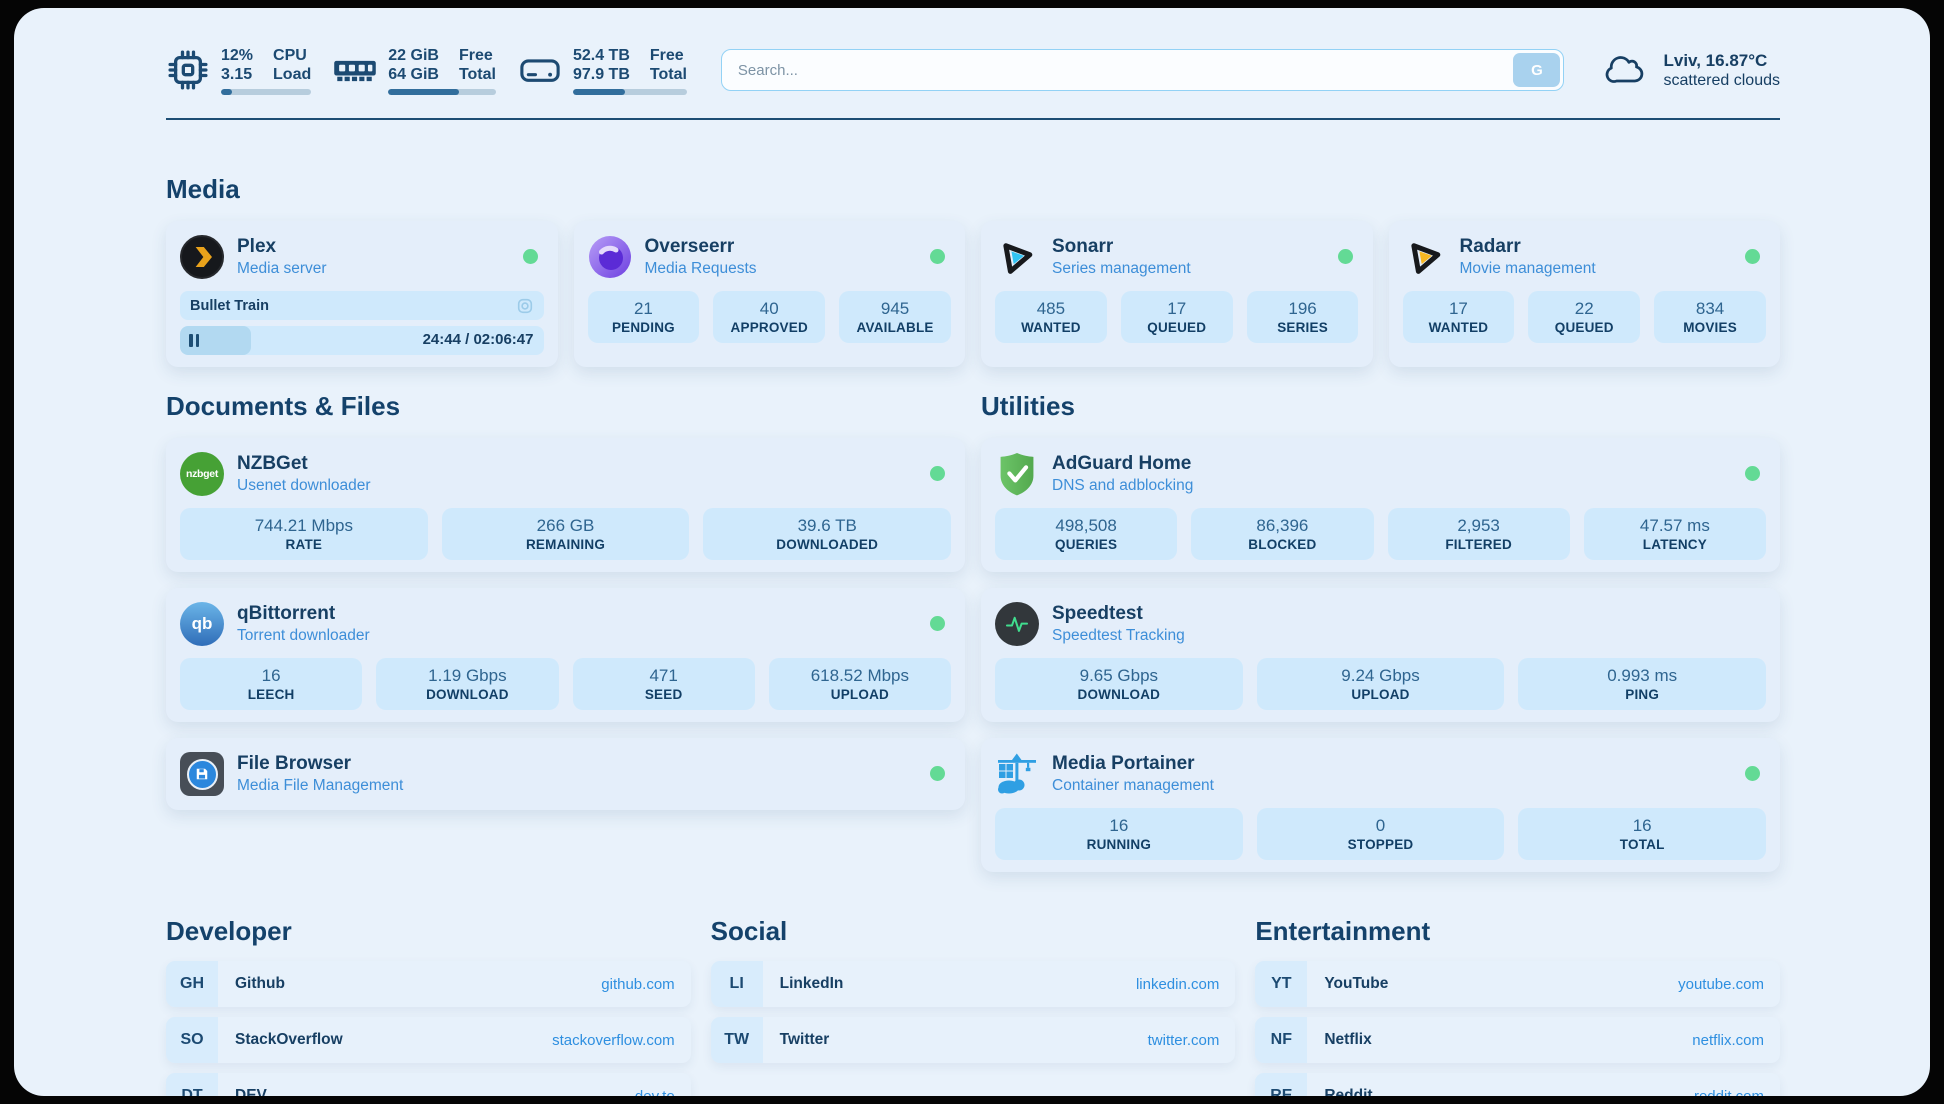  I want to click on disk-icon, so click(540, 70).